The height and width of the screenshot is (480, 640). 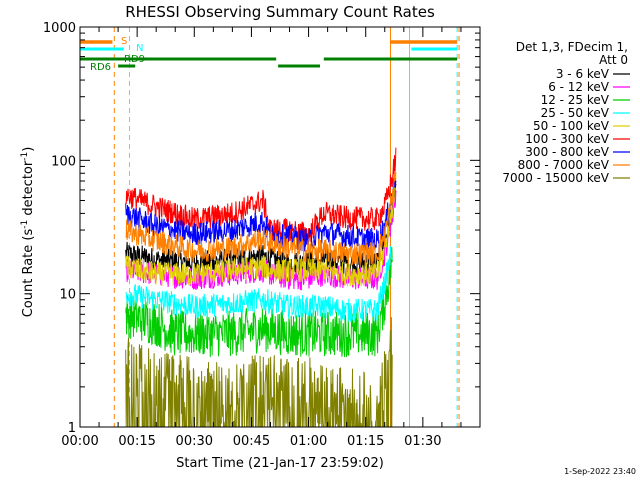 What do you see at coordinates (100, 67) in the screenshot?
I see `state-bar-label: RD6` at bounding box center [100, 67].